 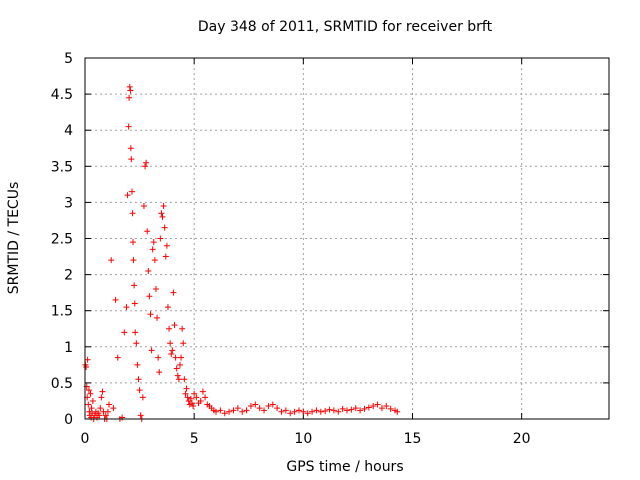 What do you see at coordinates (413, 439) in the screenshot?
I see `x-tick-label: 15` at bounding box center [413, 439].